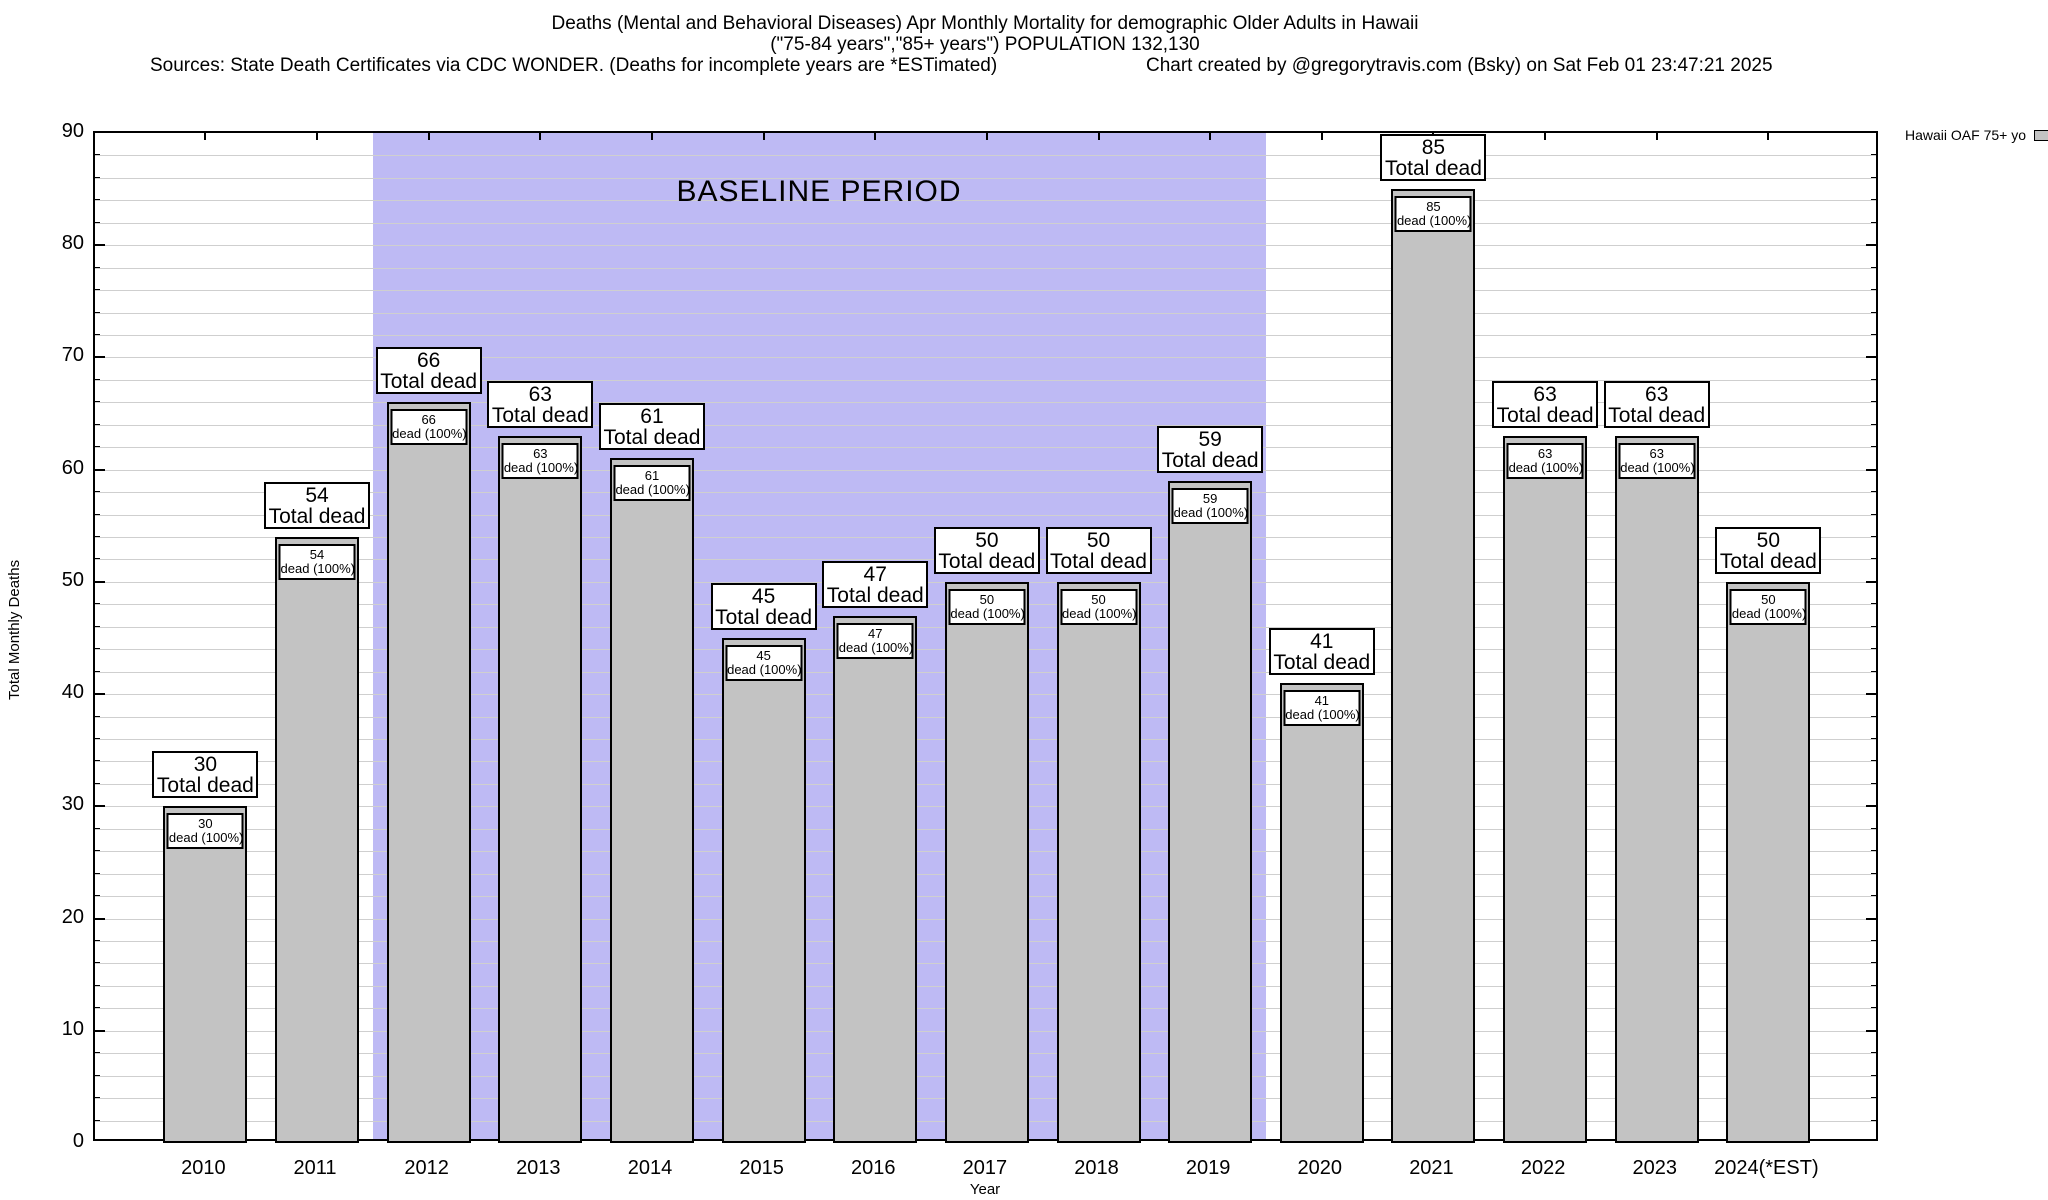 The image size is (2048, 1200). Describe the element at coordinates (1210, 439) in the screenshot. I see `bar-total-value: 59` at that location.